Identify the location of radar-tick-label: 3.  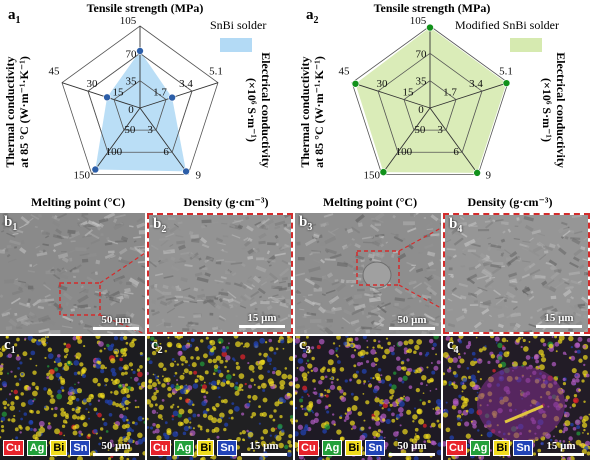
(440, 130).